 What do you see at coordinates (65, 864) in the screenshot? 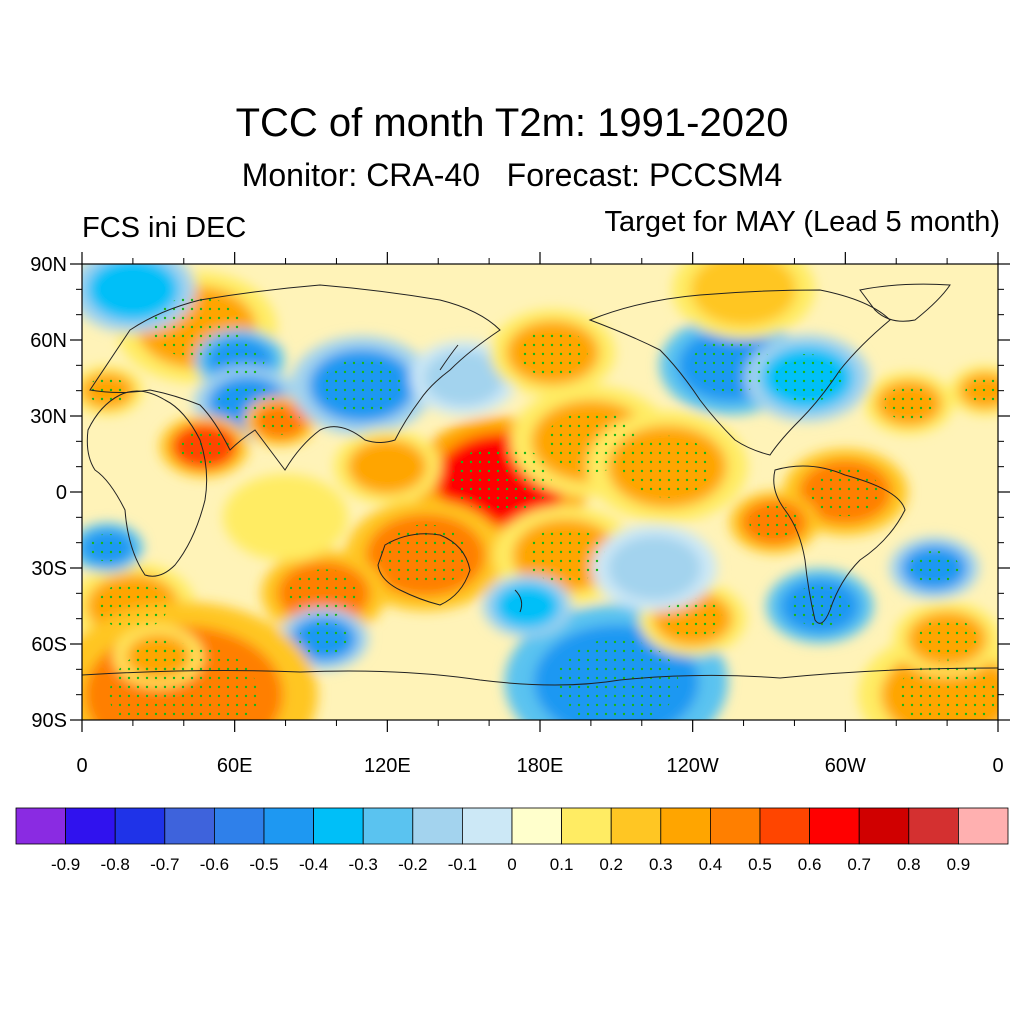
I see `colorbar-label: -0.9` at bounding box center [65, 864].